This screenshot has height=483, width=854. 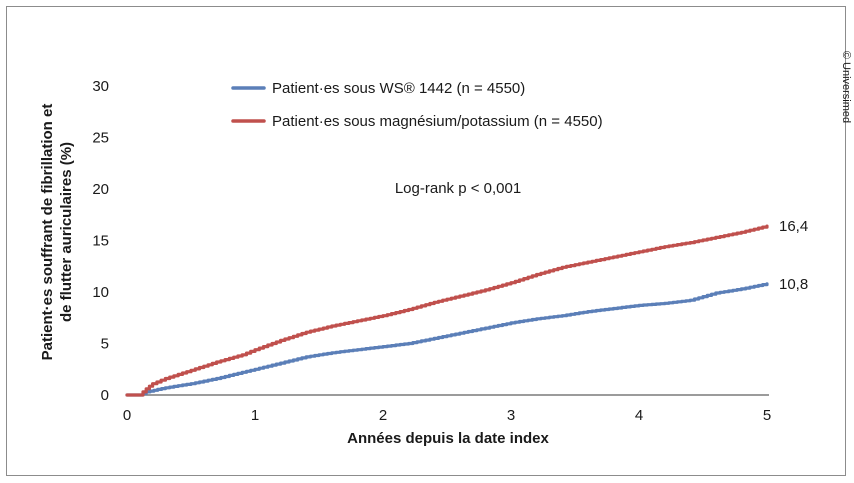 What do you see at coordinates (793, 284) in the screenshot?
I see `end-value-label: 10,8` at bounding box center [793, 284].